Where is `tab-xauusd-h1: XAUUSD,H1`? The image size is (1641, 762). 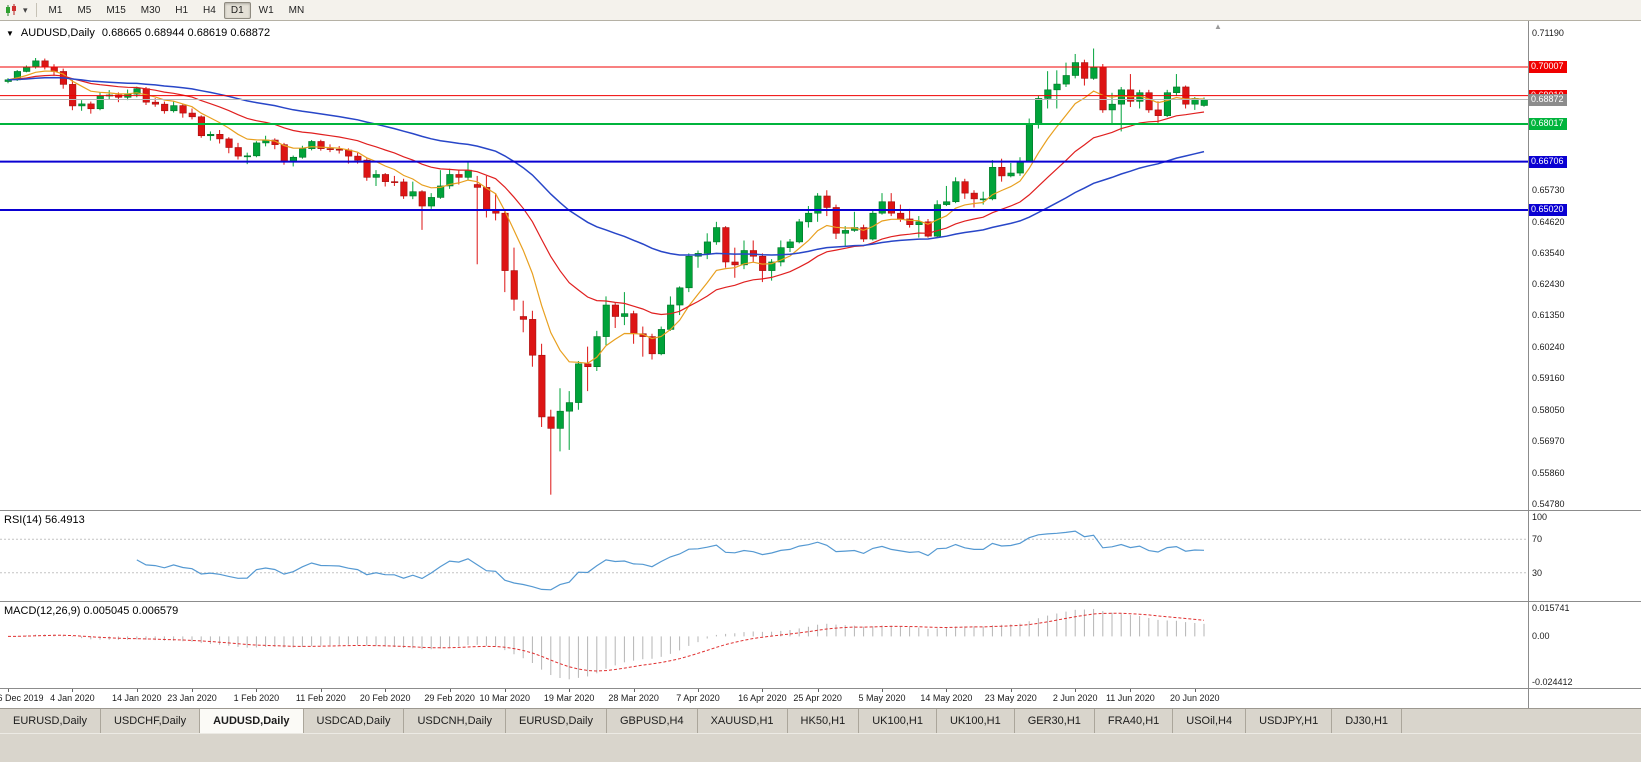 tab-xauusd-h1: XAUUSD,H1 is located at coordinates (742, 721).